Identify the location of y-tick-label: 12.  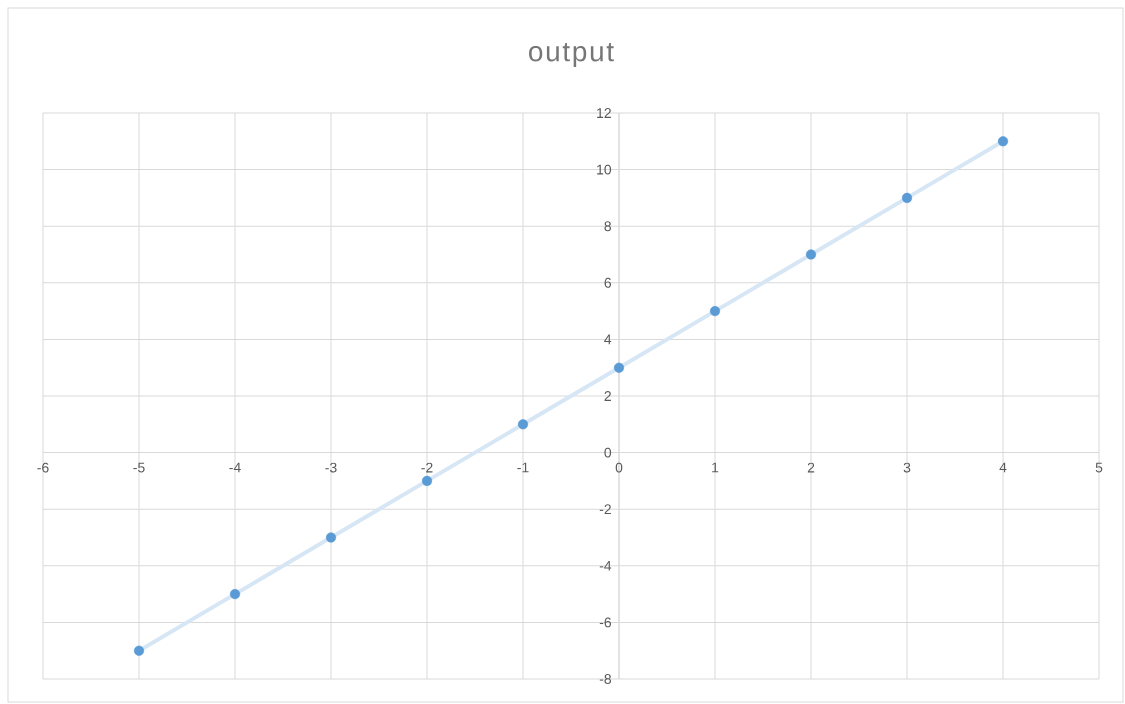
(604, 113).